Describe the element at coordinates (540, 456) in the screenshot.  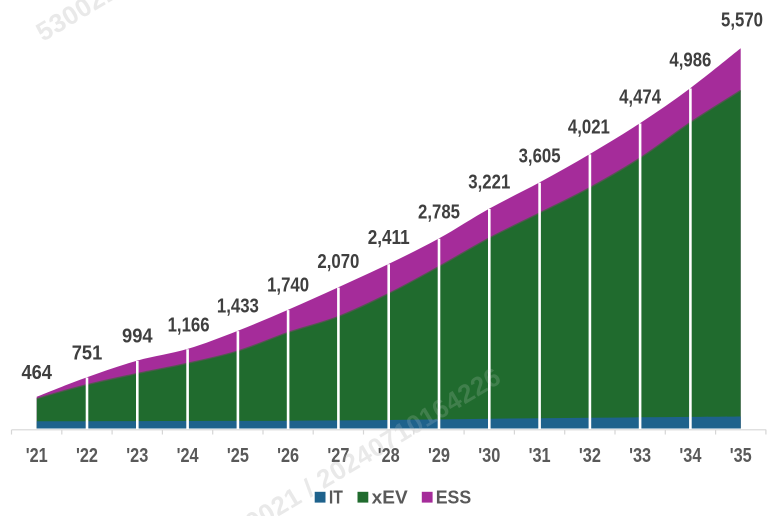
I see `svg-text: '31` at that location.